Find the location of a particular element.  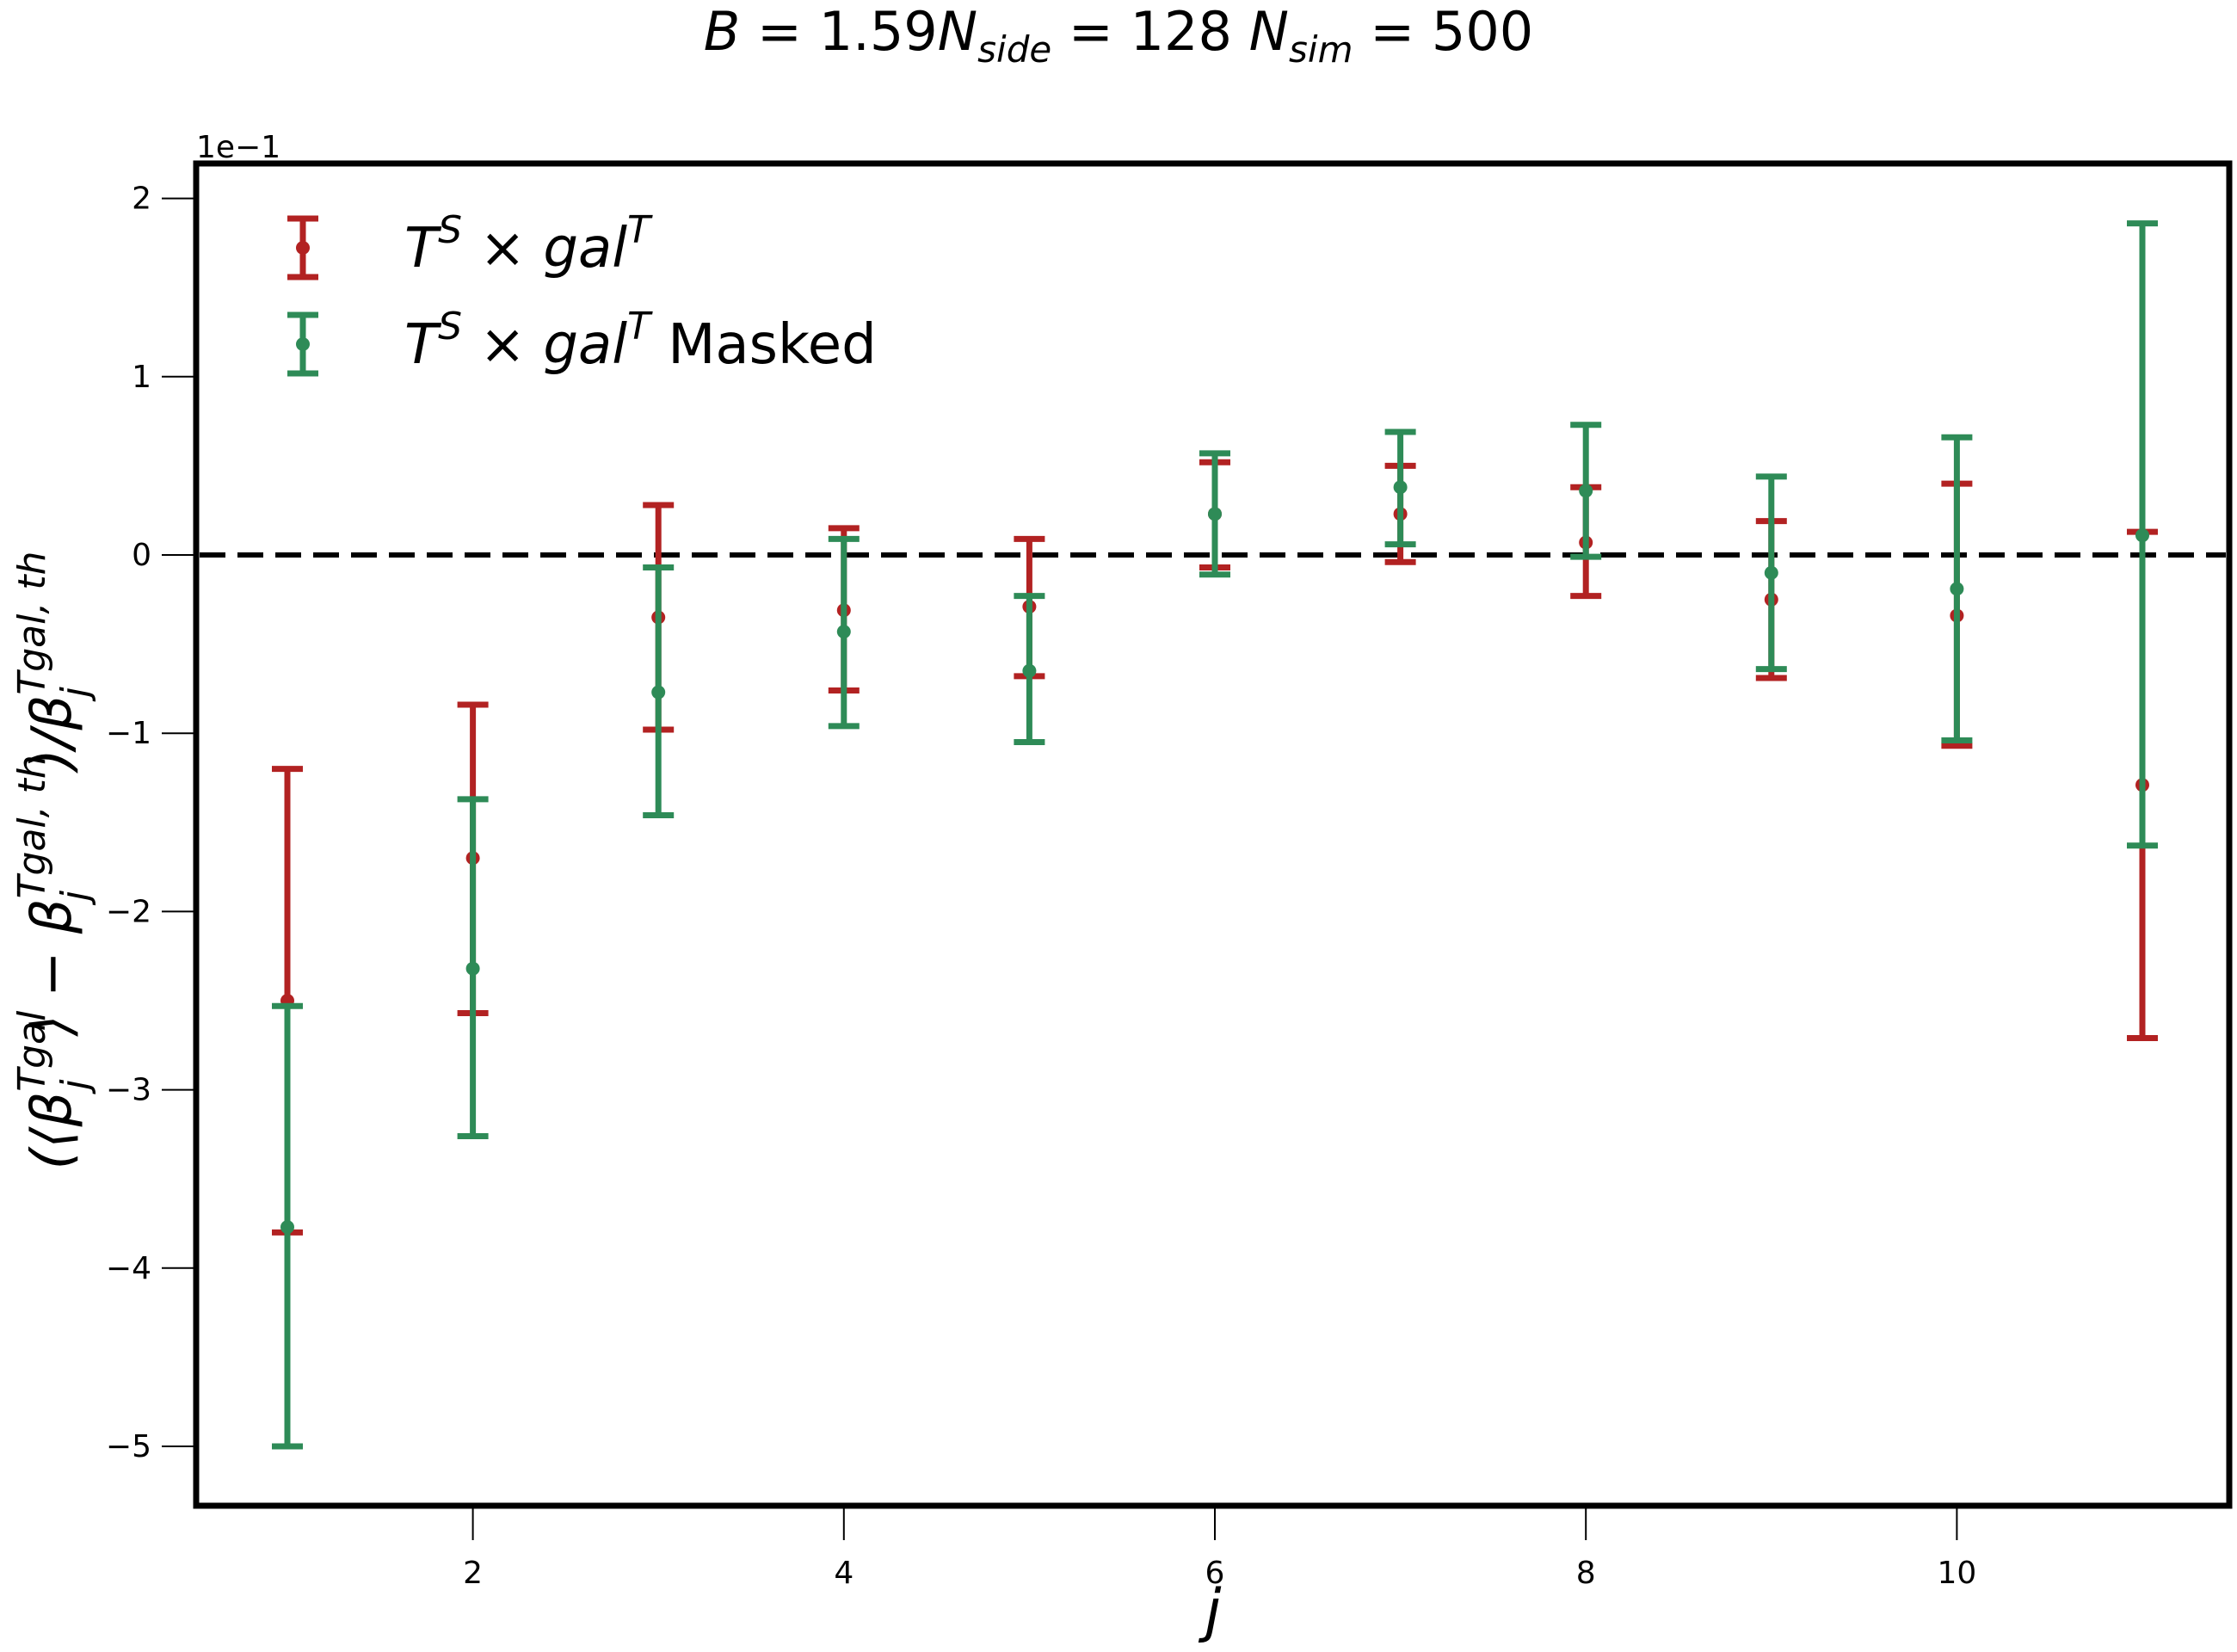

y-tick-label: −4 is located at coordinates (128, 1268).